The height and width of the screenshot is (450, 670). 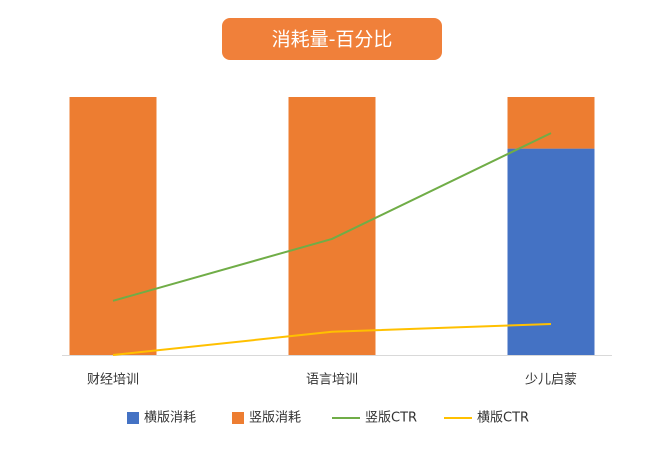 I want to click on legend-label: 横版CTR, so click(x=503, y=418).